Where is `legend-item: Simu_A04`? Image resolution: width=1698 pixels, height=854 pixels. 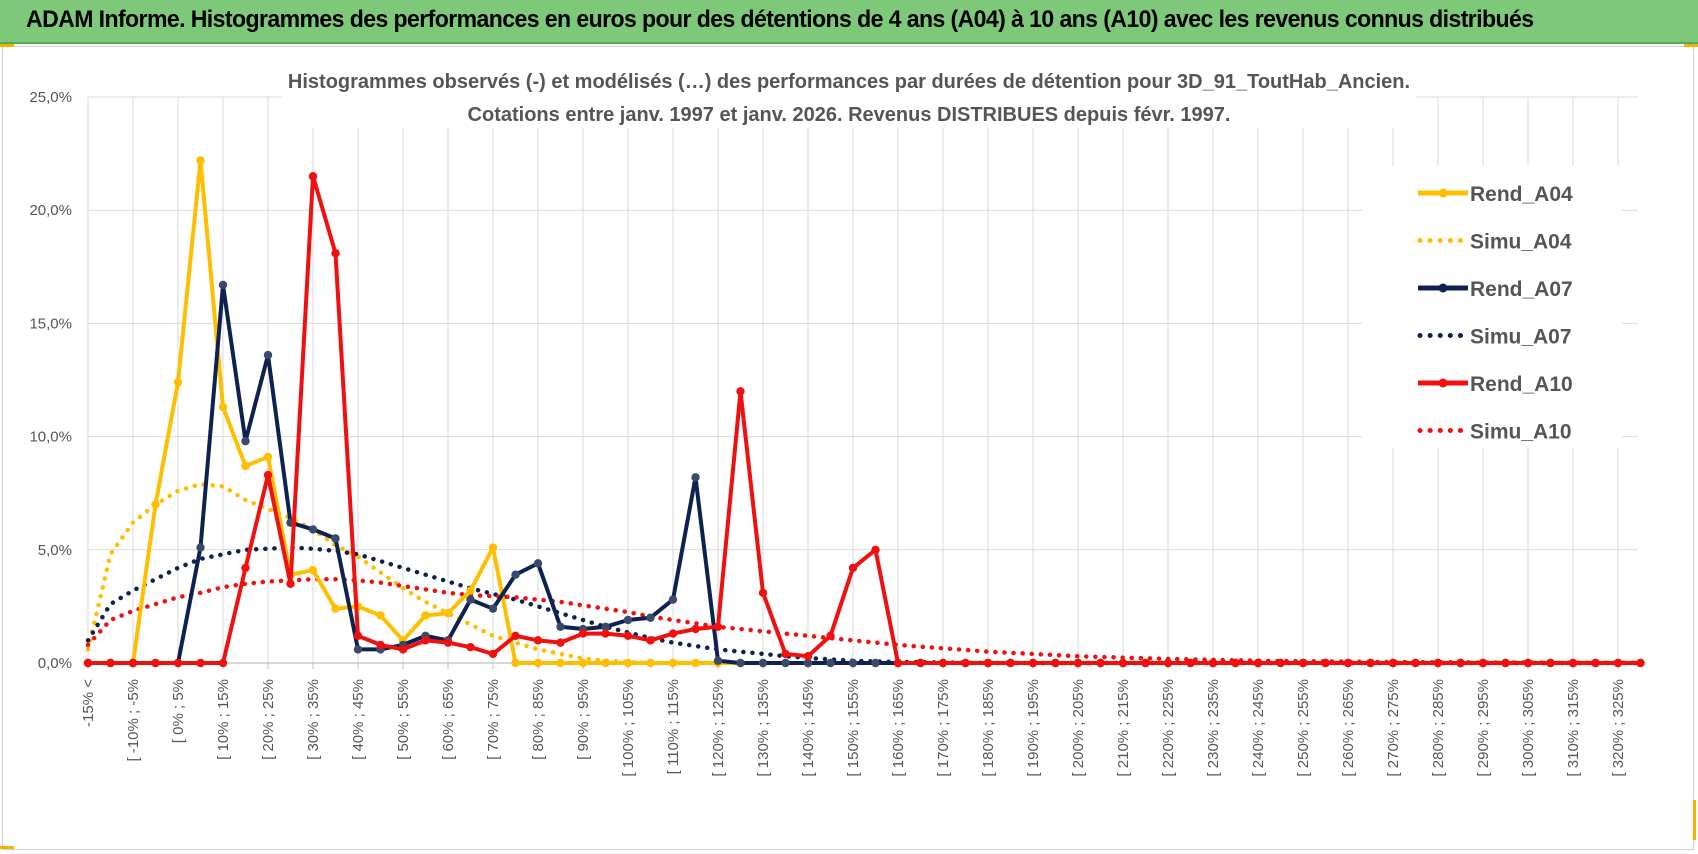 legend-item: Simu_A04 is located at coordinates (1494, 242).